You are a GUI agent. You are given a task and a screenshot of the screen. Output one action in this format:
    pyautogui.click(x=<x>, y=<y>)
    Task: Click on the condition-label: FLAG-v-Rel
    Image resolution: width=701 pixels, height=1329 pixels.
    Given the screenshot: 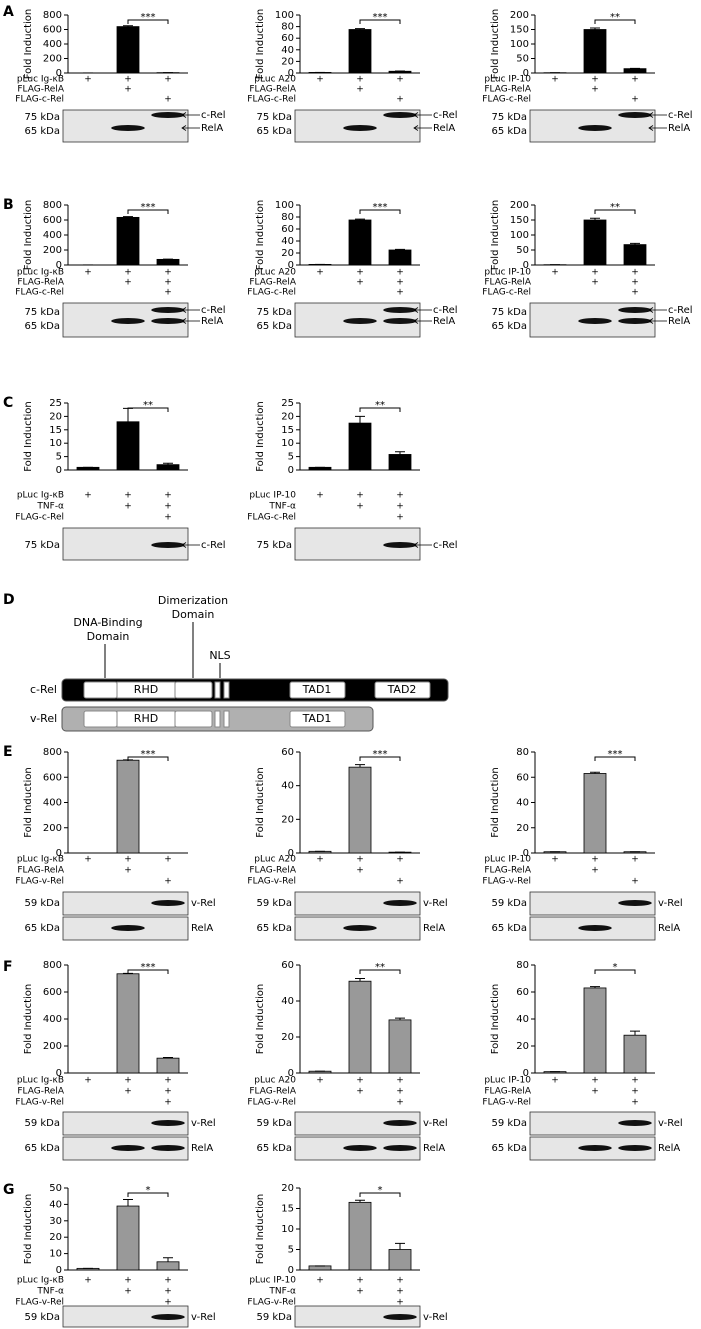 What is the action you would take?
    pyautogui.click(x=39, y=882)
    